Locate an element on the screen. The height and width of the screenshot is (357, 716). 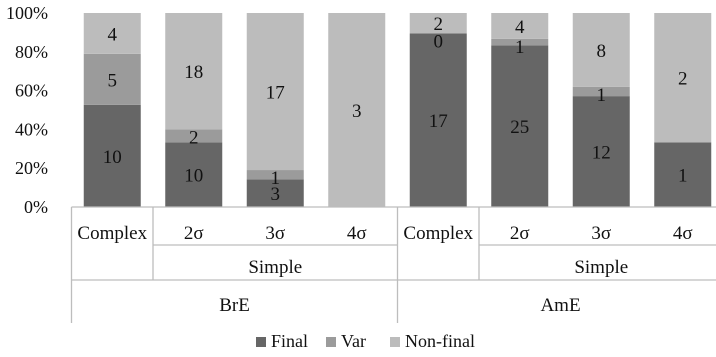
data-label-non-final: 8 is located at coordinates (602, 51).